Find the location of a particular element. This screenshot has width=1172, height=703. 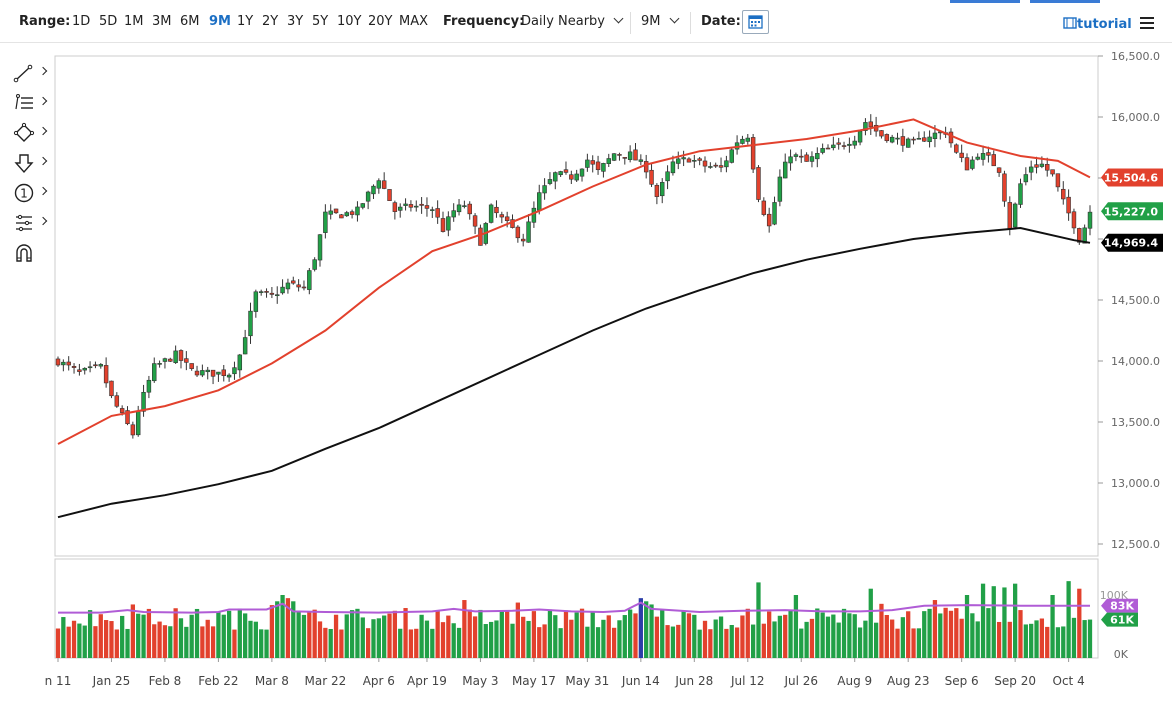

tutorial-link: tutorial is located at coordinates (1097, 24).